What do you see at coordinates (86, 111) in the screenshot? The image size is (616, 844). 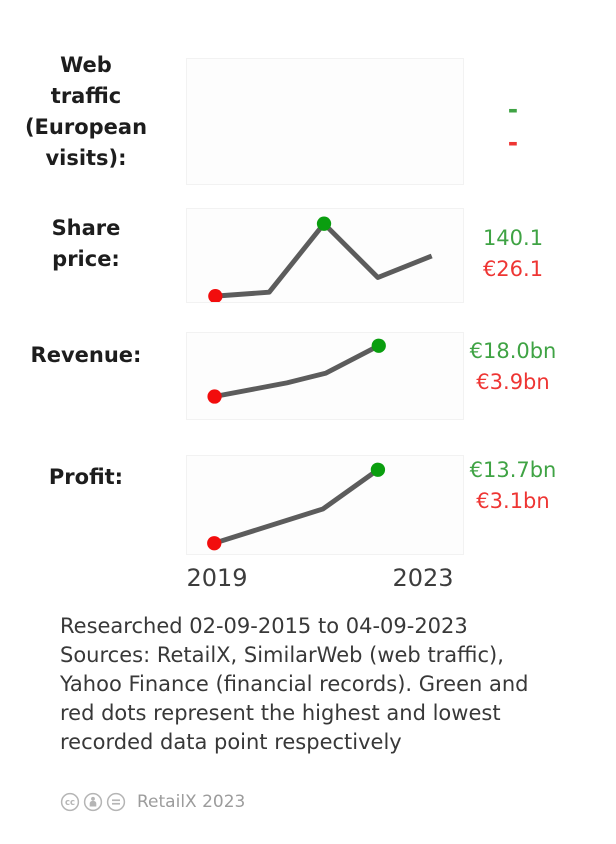 I see `metric-label-web-traffic: Web traffic (European visits):` at bounding box center [86, 111].